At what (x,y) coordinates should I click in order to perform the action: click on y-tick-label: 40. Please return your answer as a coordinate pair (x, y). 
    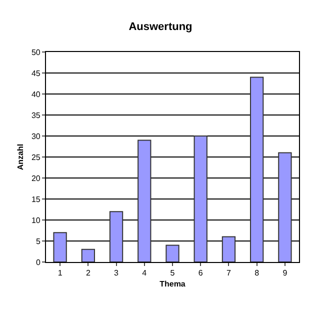
    Looking at the image, I should click on (36, 94).